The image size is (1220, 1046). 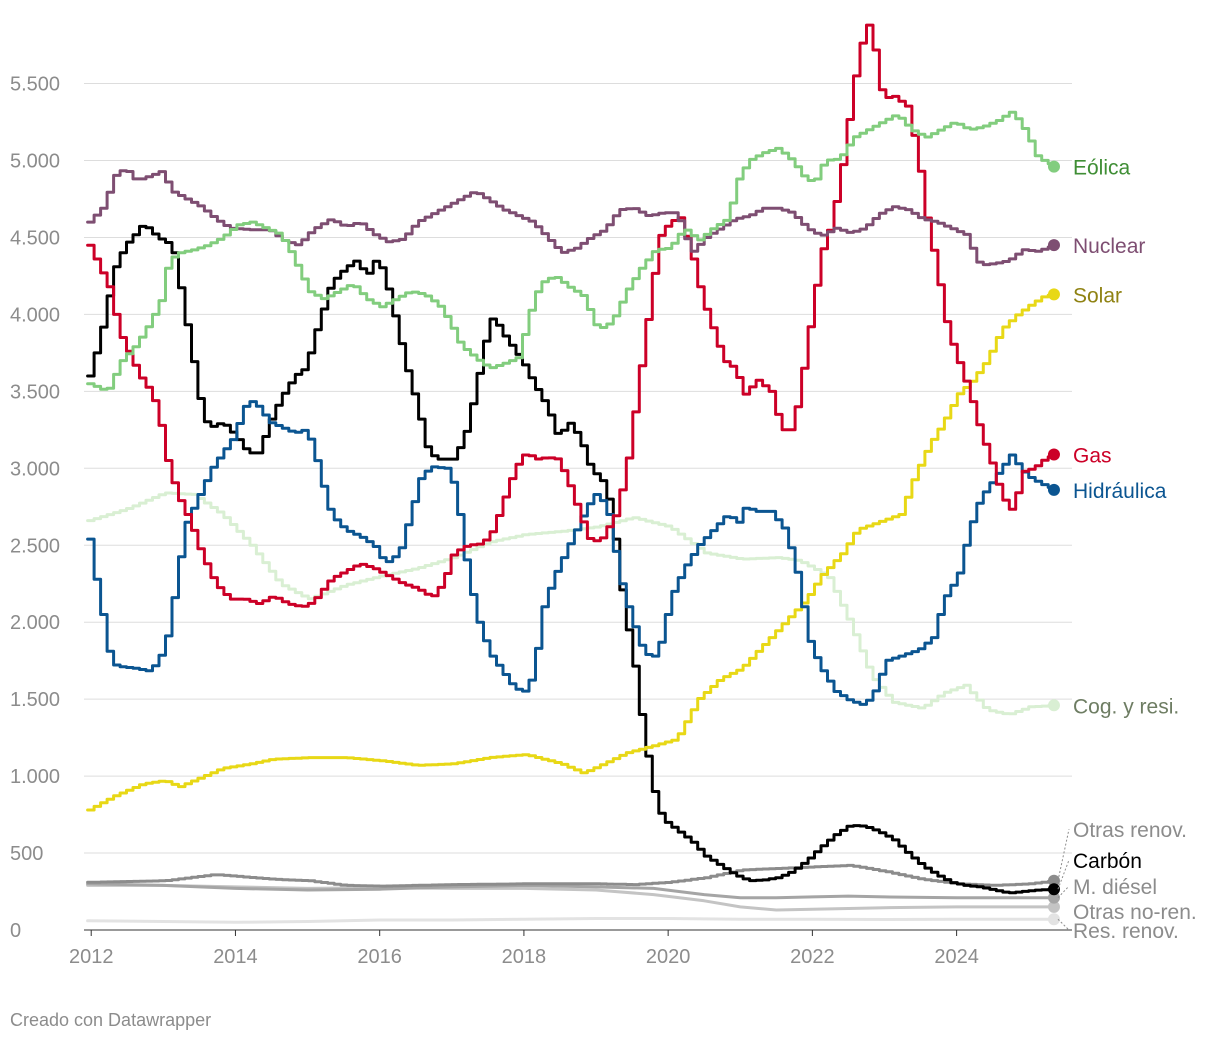 I want to click on y-tick-label: 1.000, so click(x=35, y=777).